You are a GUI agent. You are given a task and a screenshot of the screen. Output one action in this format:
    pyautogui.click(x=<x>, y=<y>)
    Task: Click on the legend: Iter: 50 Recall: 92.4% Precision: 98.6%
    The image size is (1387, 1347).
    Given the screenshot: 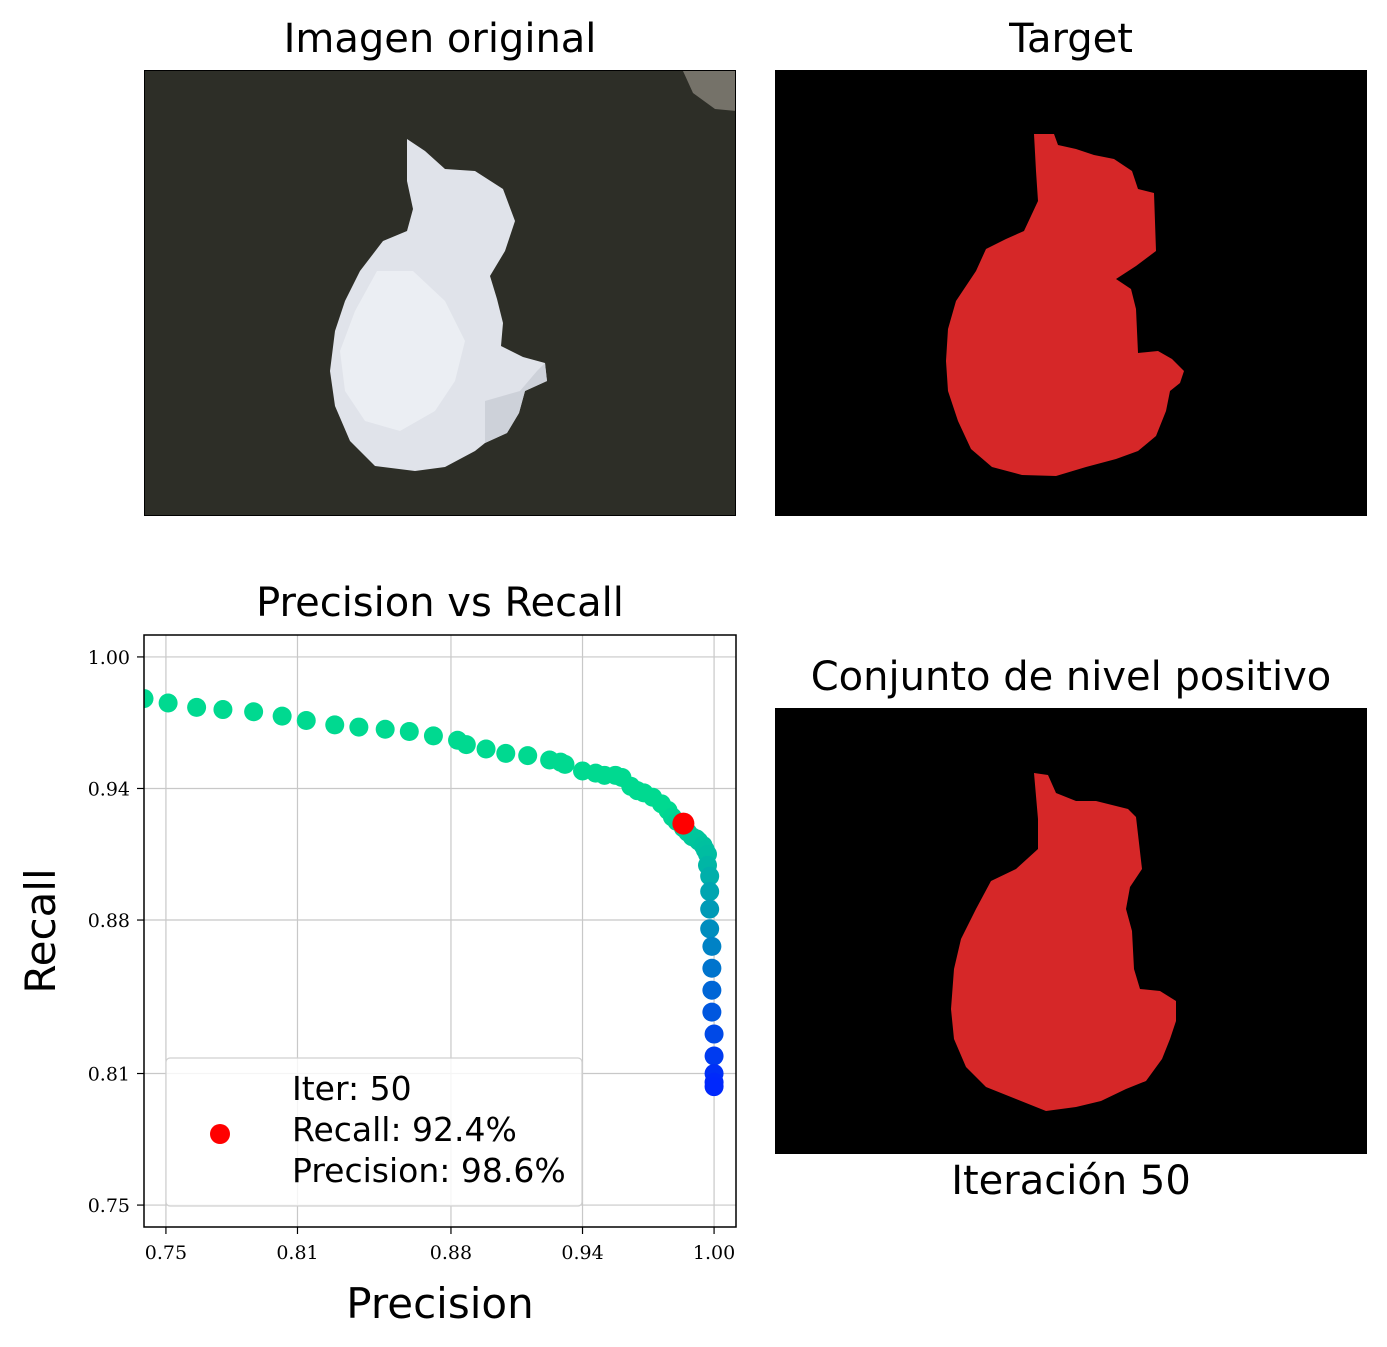 What is the action you would take?
    pyautogui.click(x=374, y=1132)
    